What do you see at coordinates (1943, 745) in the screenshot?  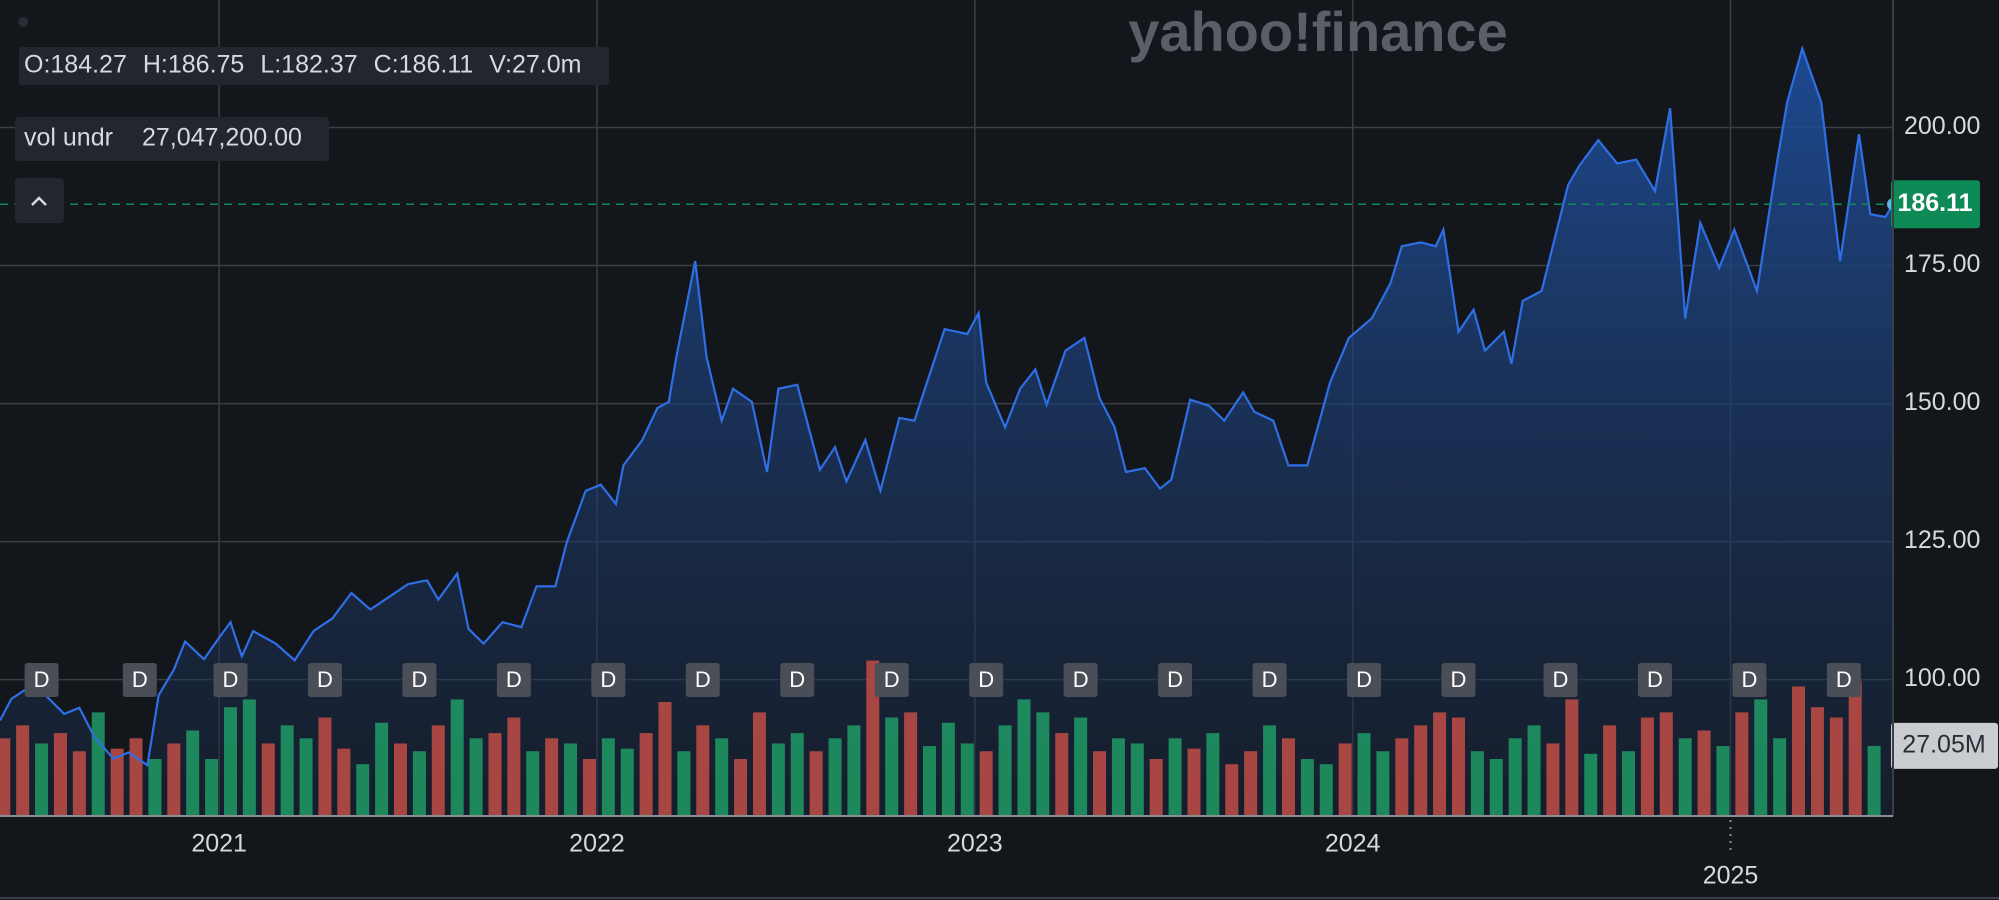 I see `volume-label: 27.05M` at bounding box center [1943, 745].